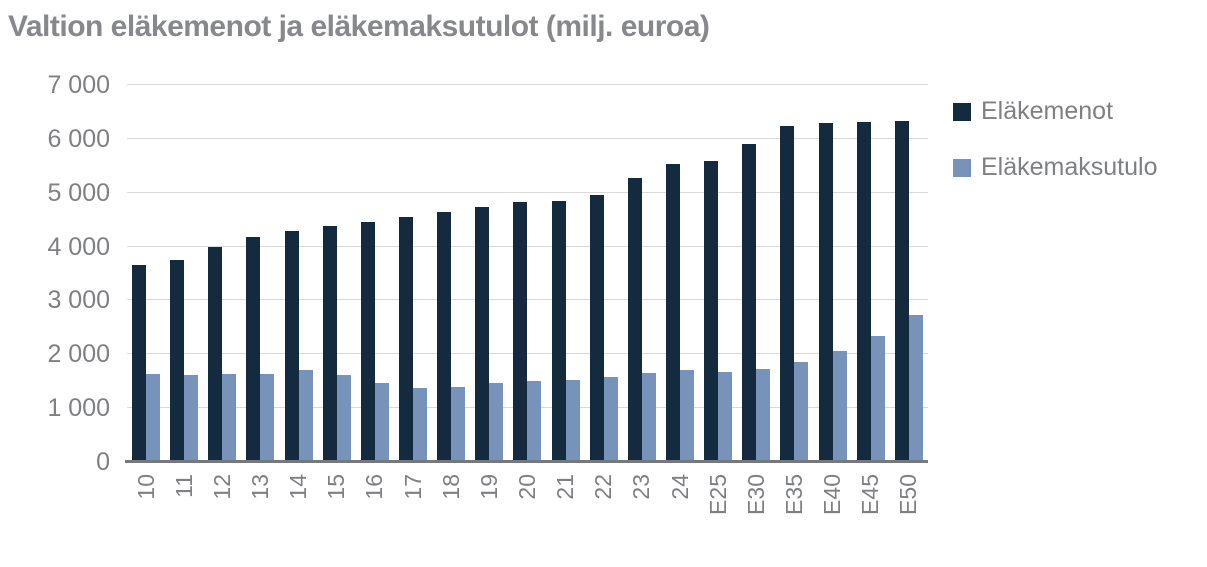  I want to click on x-tick-label-23: 23, so click(641, 487).